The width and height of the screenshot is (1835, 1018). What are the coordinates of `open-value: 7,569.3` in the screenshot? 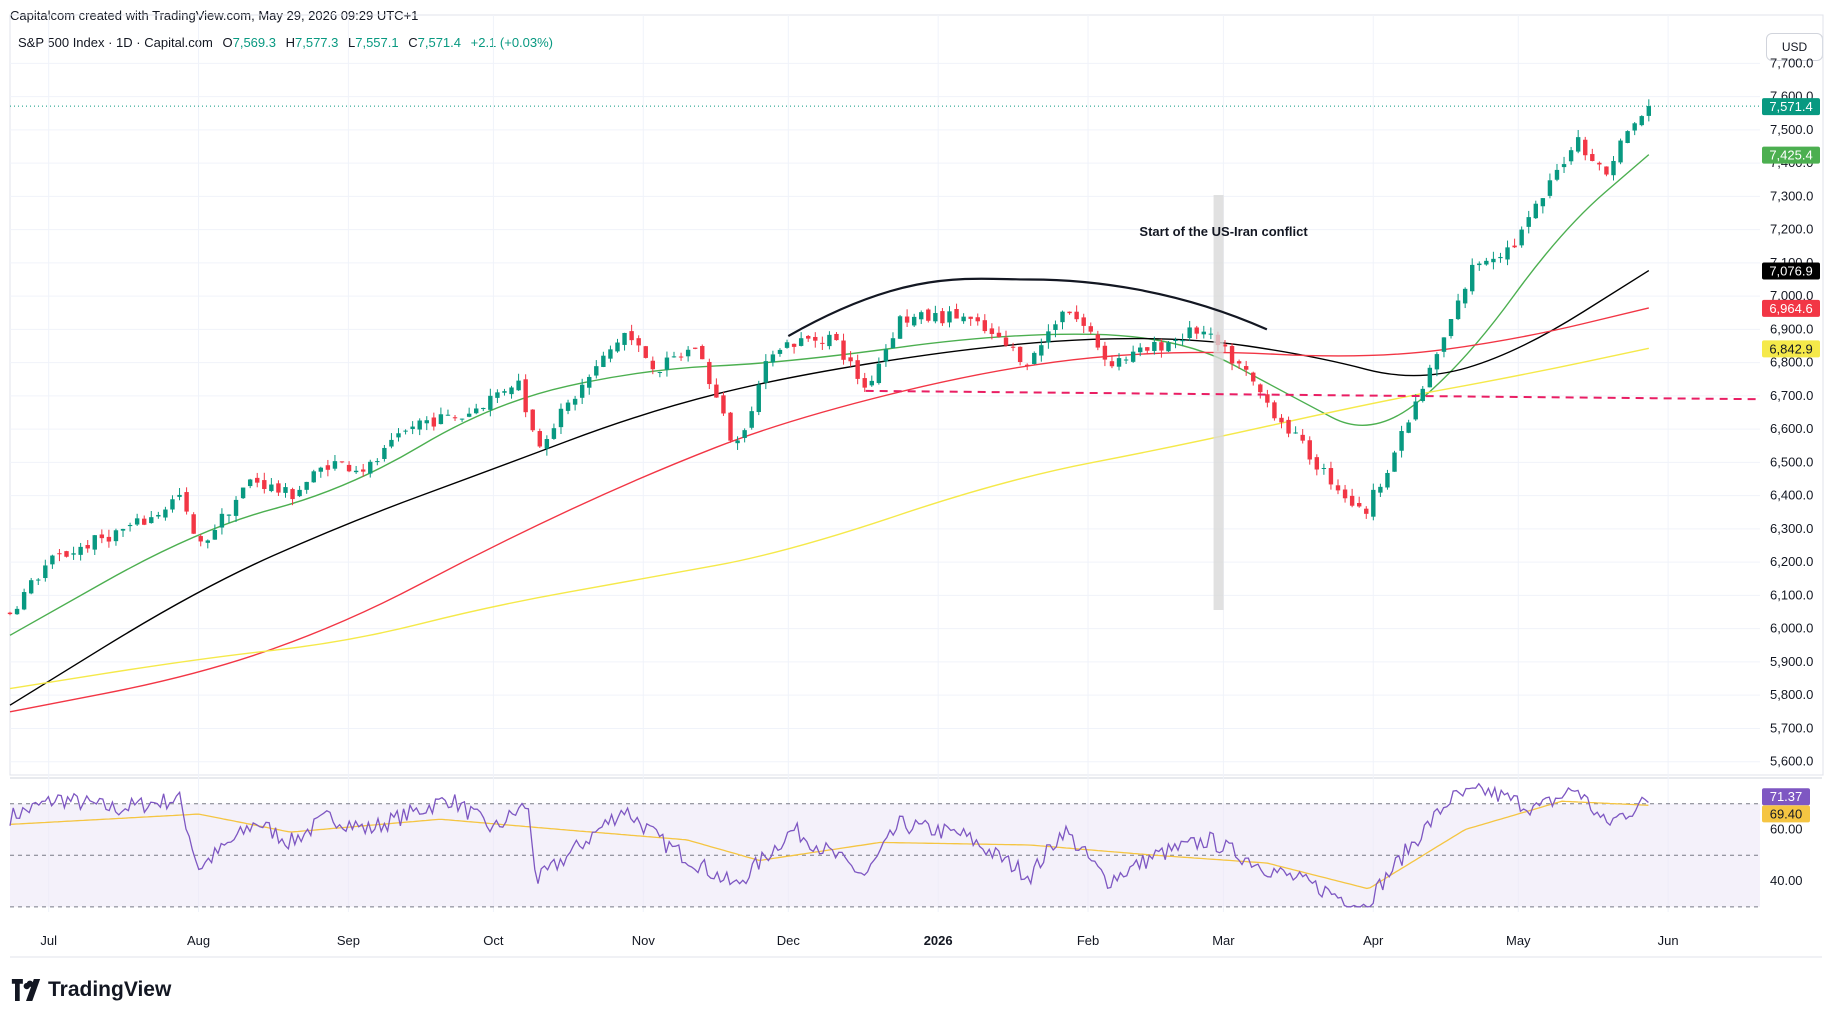 It's located at (254, 42).